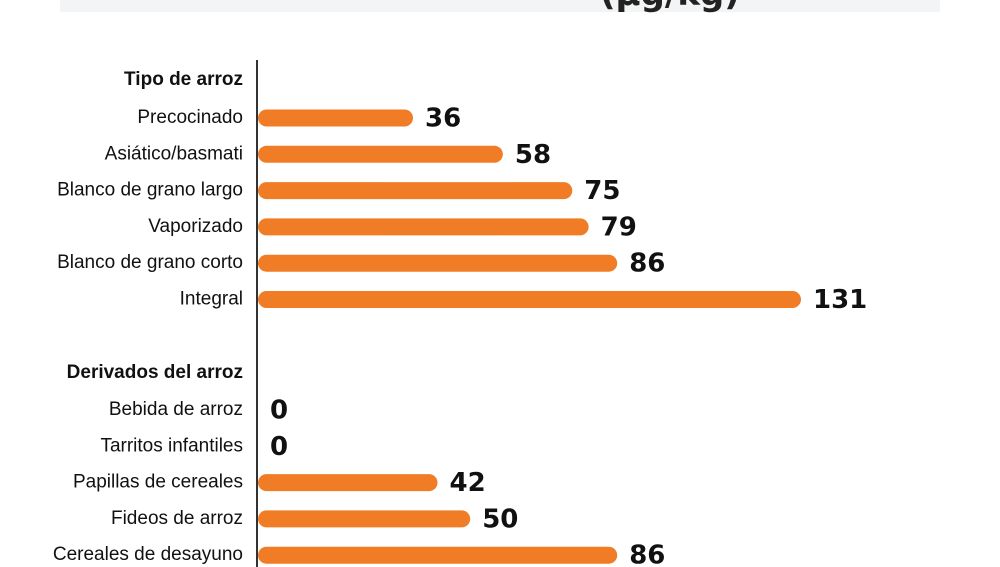 The width and height of the screenshot is (1000, 567). Describe the element at coordinates (190, 117) in the screenshot. I see `category-label: Precocinado` at that location.